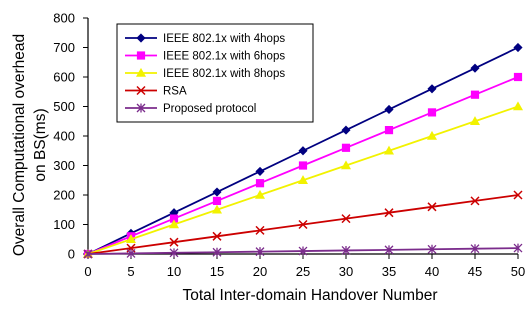 This screenshot has width=526, height=331. What do you see at coordinates (260, 271) in the screenshot?
I see `x-tick-label: 20` at bounding box center [260, 271].